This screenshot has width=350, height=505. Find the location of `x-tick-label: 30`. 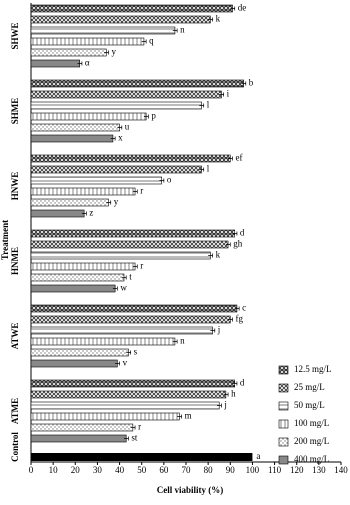

x-tick-label: 30 is located at coordinates (98, 470).